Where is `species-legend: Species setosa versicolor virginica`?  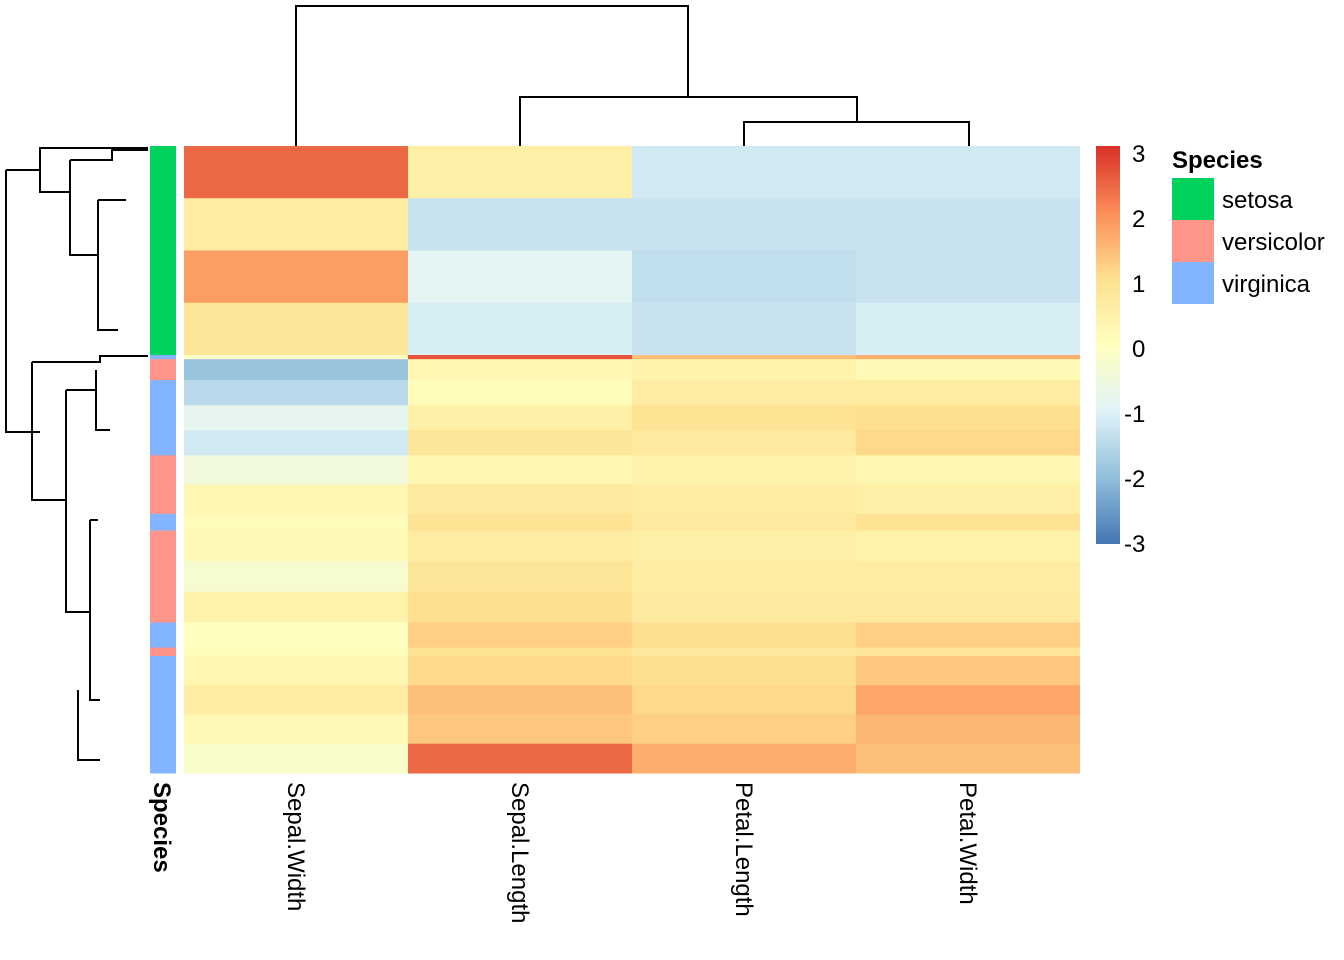
species-legend: Species setosa versicolor virginica is located at coordinates (1248, 225).